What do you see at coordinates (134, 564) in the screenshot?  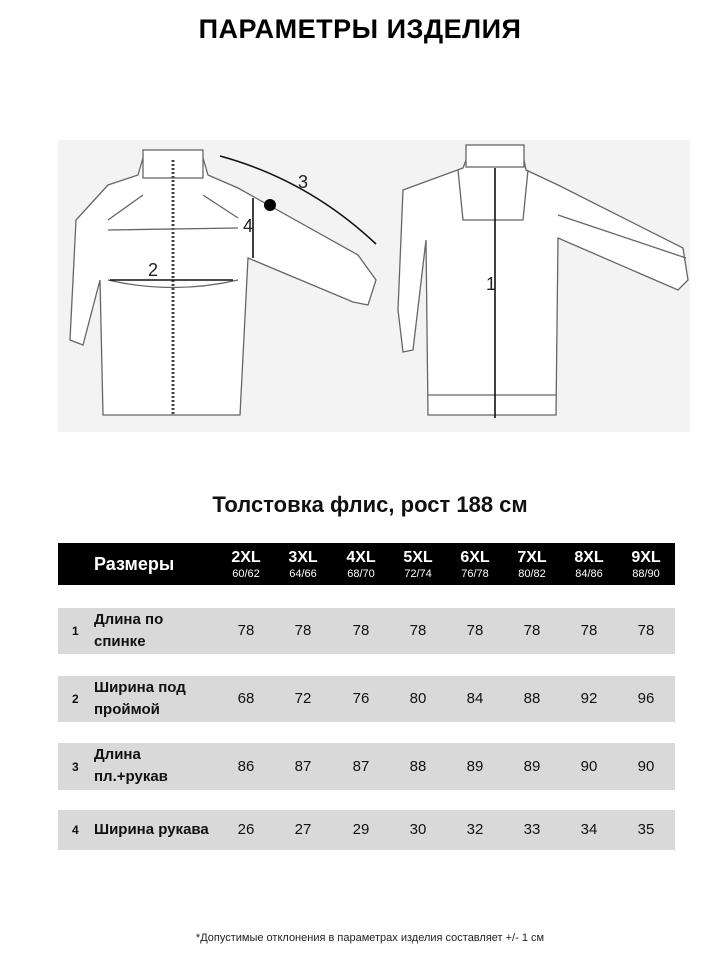 I see `sizes-label: Размеры` at bounding box center [134, 564].